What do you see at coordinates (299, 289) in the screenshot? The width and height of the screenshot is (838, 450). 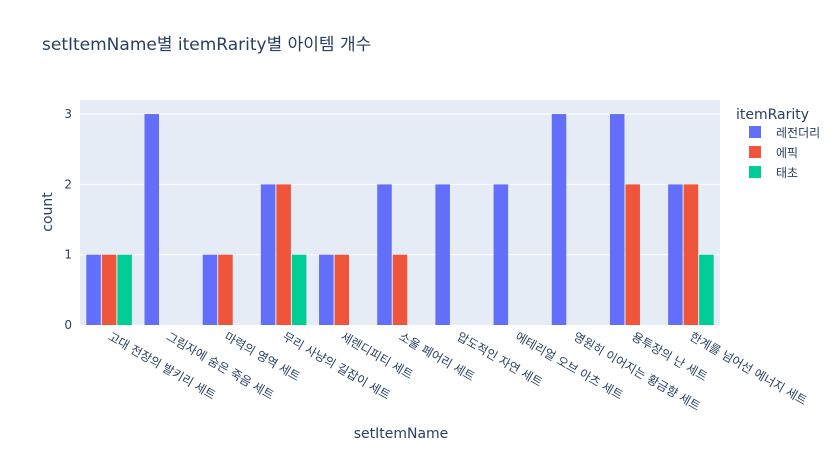 I see `bar-태초-3` at bounding box center [299, 289].